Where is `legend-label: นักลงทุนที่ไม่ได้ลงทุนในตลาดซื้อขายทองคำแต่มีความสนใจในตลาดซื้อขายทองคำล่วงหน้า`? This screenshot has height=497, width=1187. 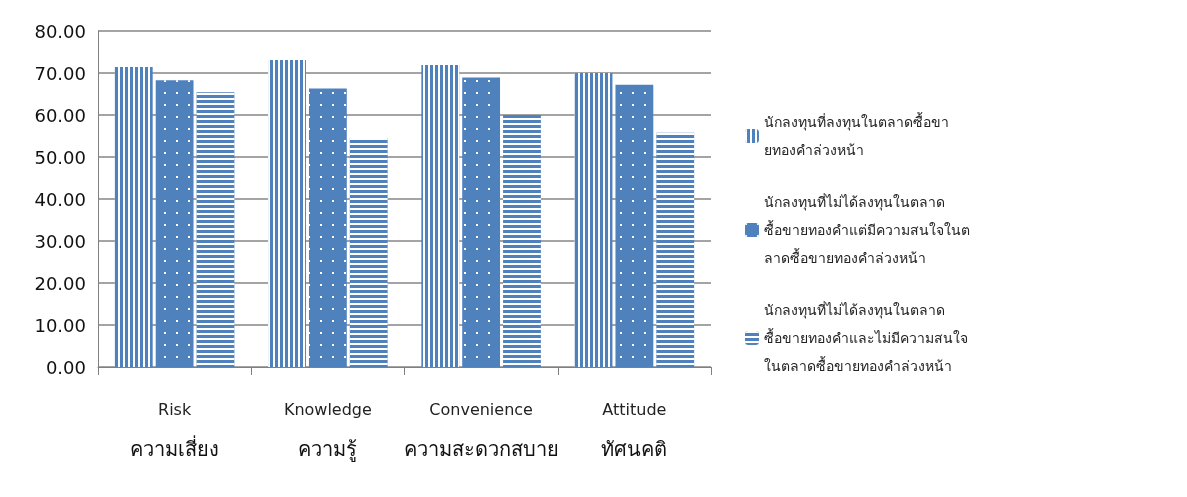 legend-label: นักลงทุนที่ไม่ได้ลงทุนในตลาดซื้อขายทองคำแต่มีความสนใจในตลาดซื้อขายทองคำล่วงหน้า is located at coordinates (867, 229).